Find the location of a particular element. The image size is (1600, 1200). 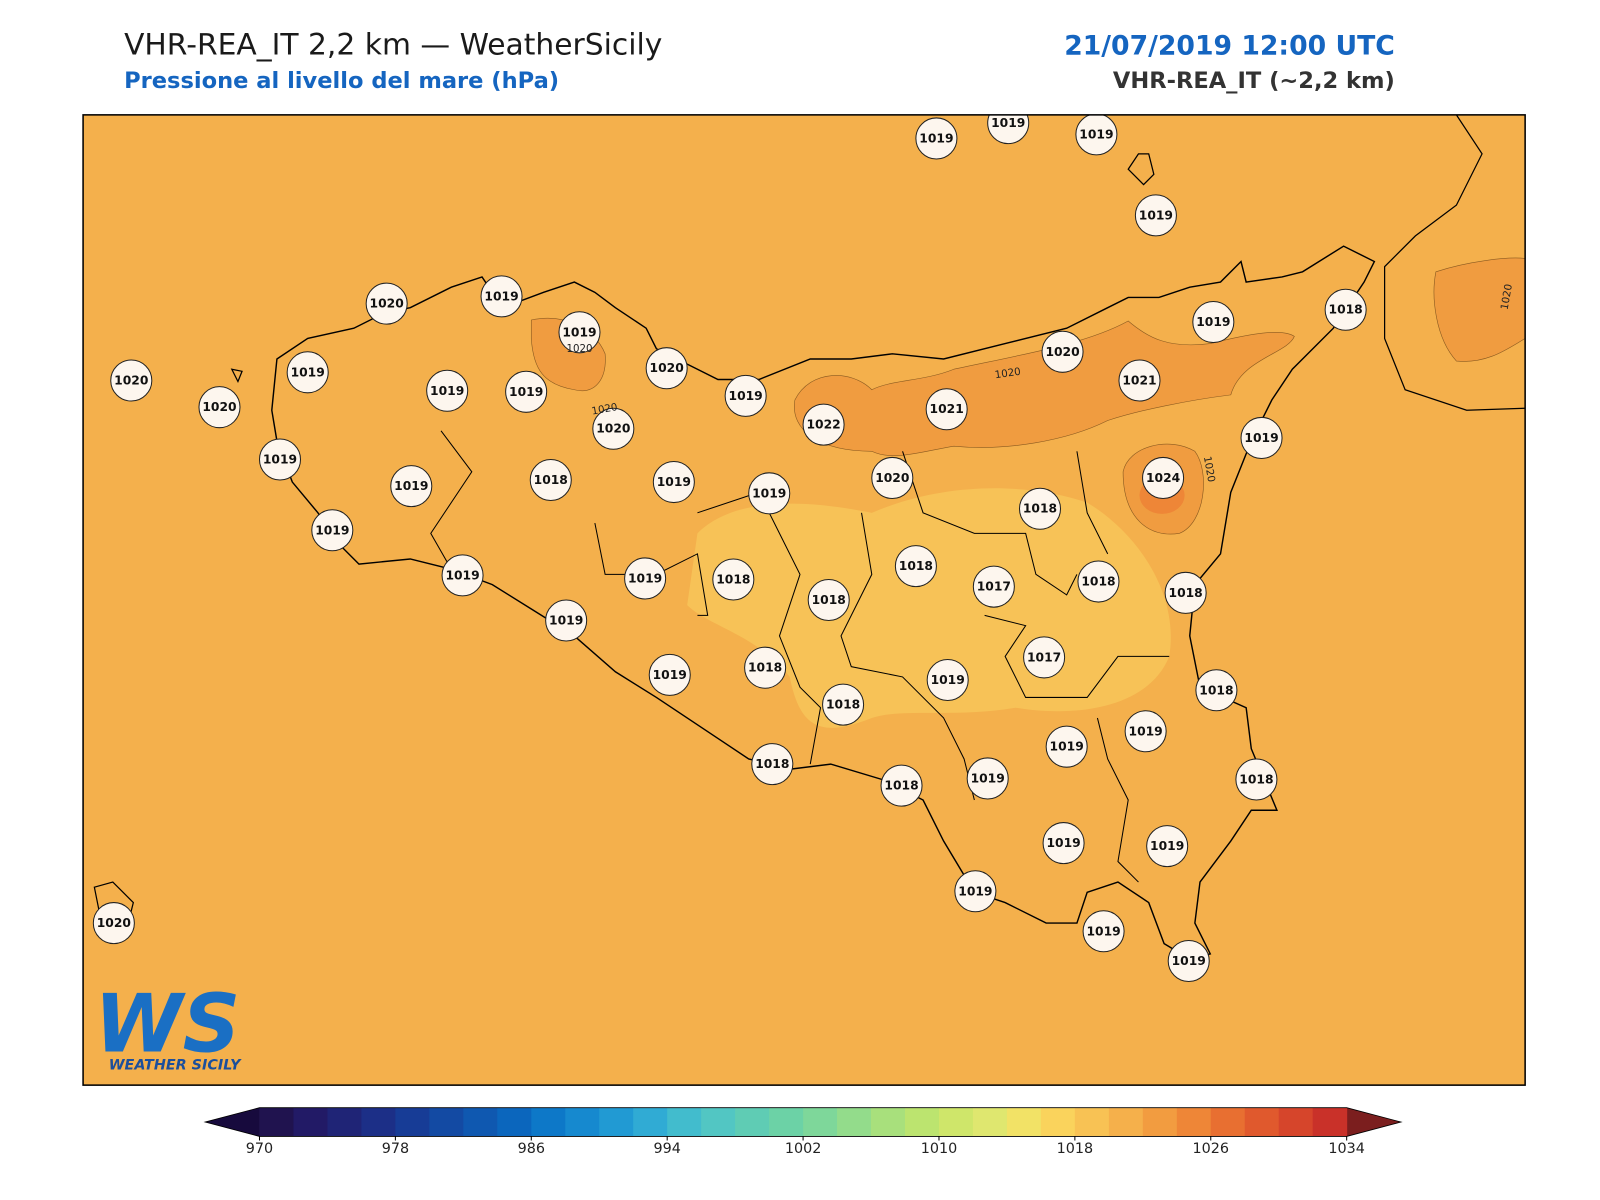

station-value: 1021 is located at coordinates (947, 409).